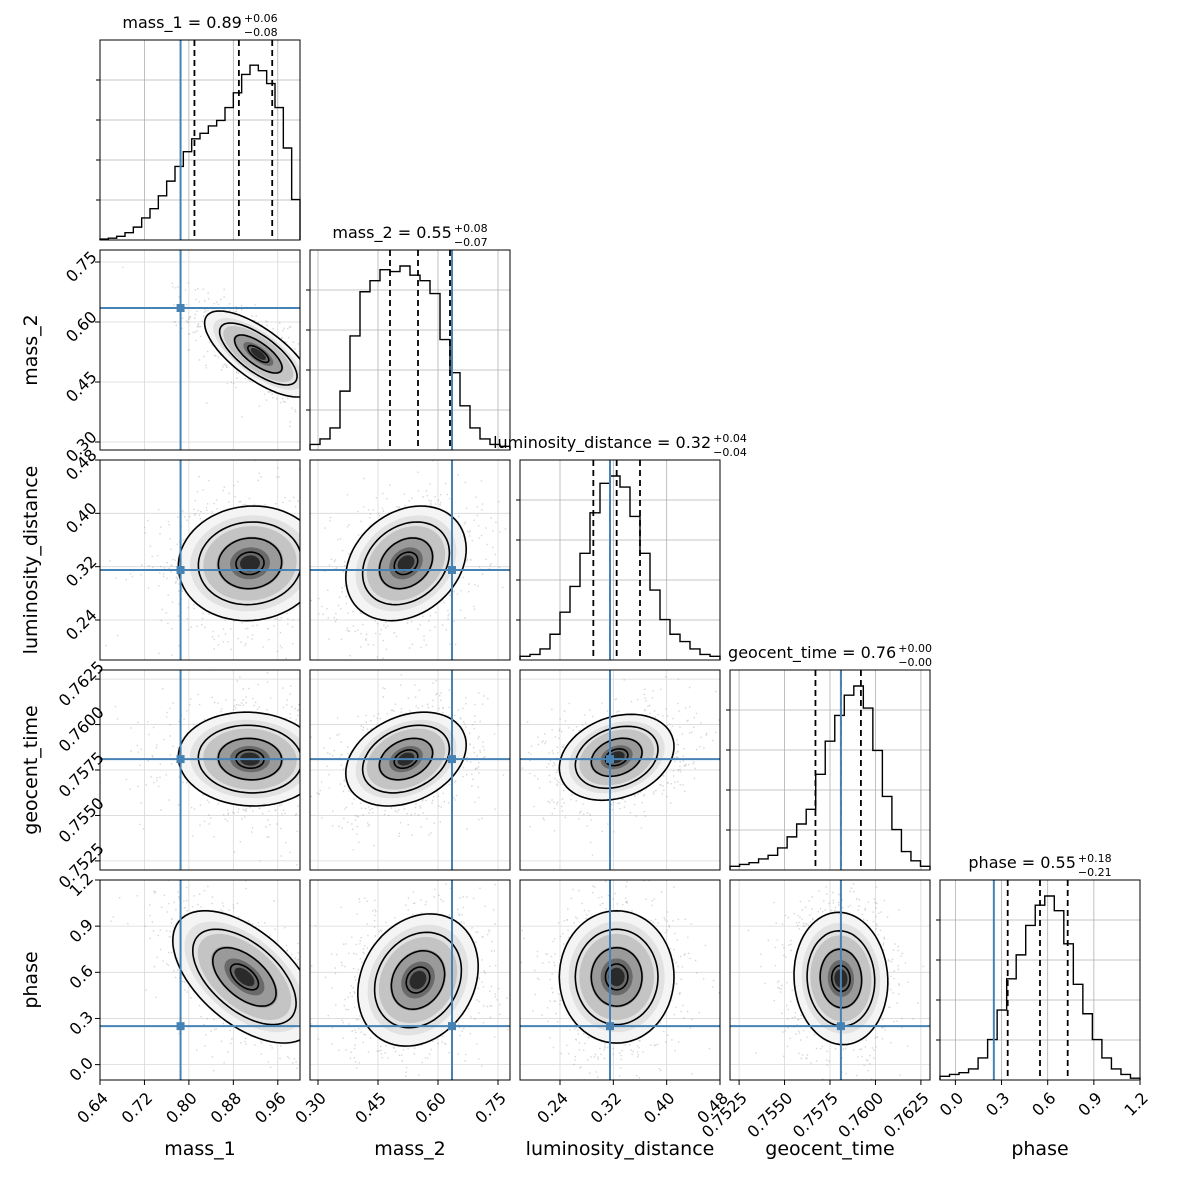 The width and height of the screenshot is (1180, 1180). I want to click on y-tick-label: 0.24, so click(81, 624).